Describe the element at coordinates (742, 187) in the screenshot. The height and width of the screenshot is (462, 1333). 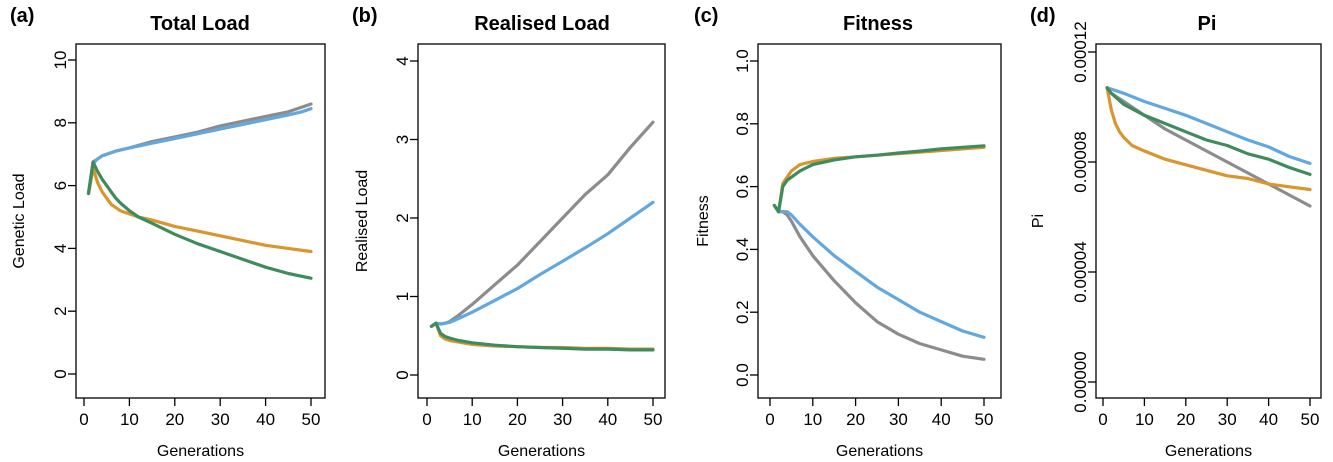
I see `y-tick-label: 0.6` at that location.